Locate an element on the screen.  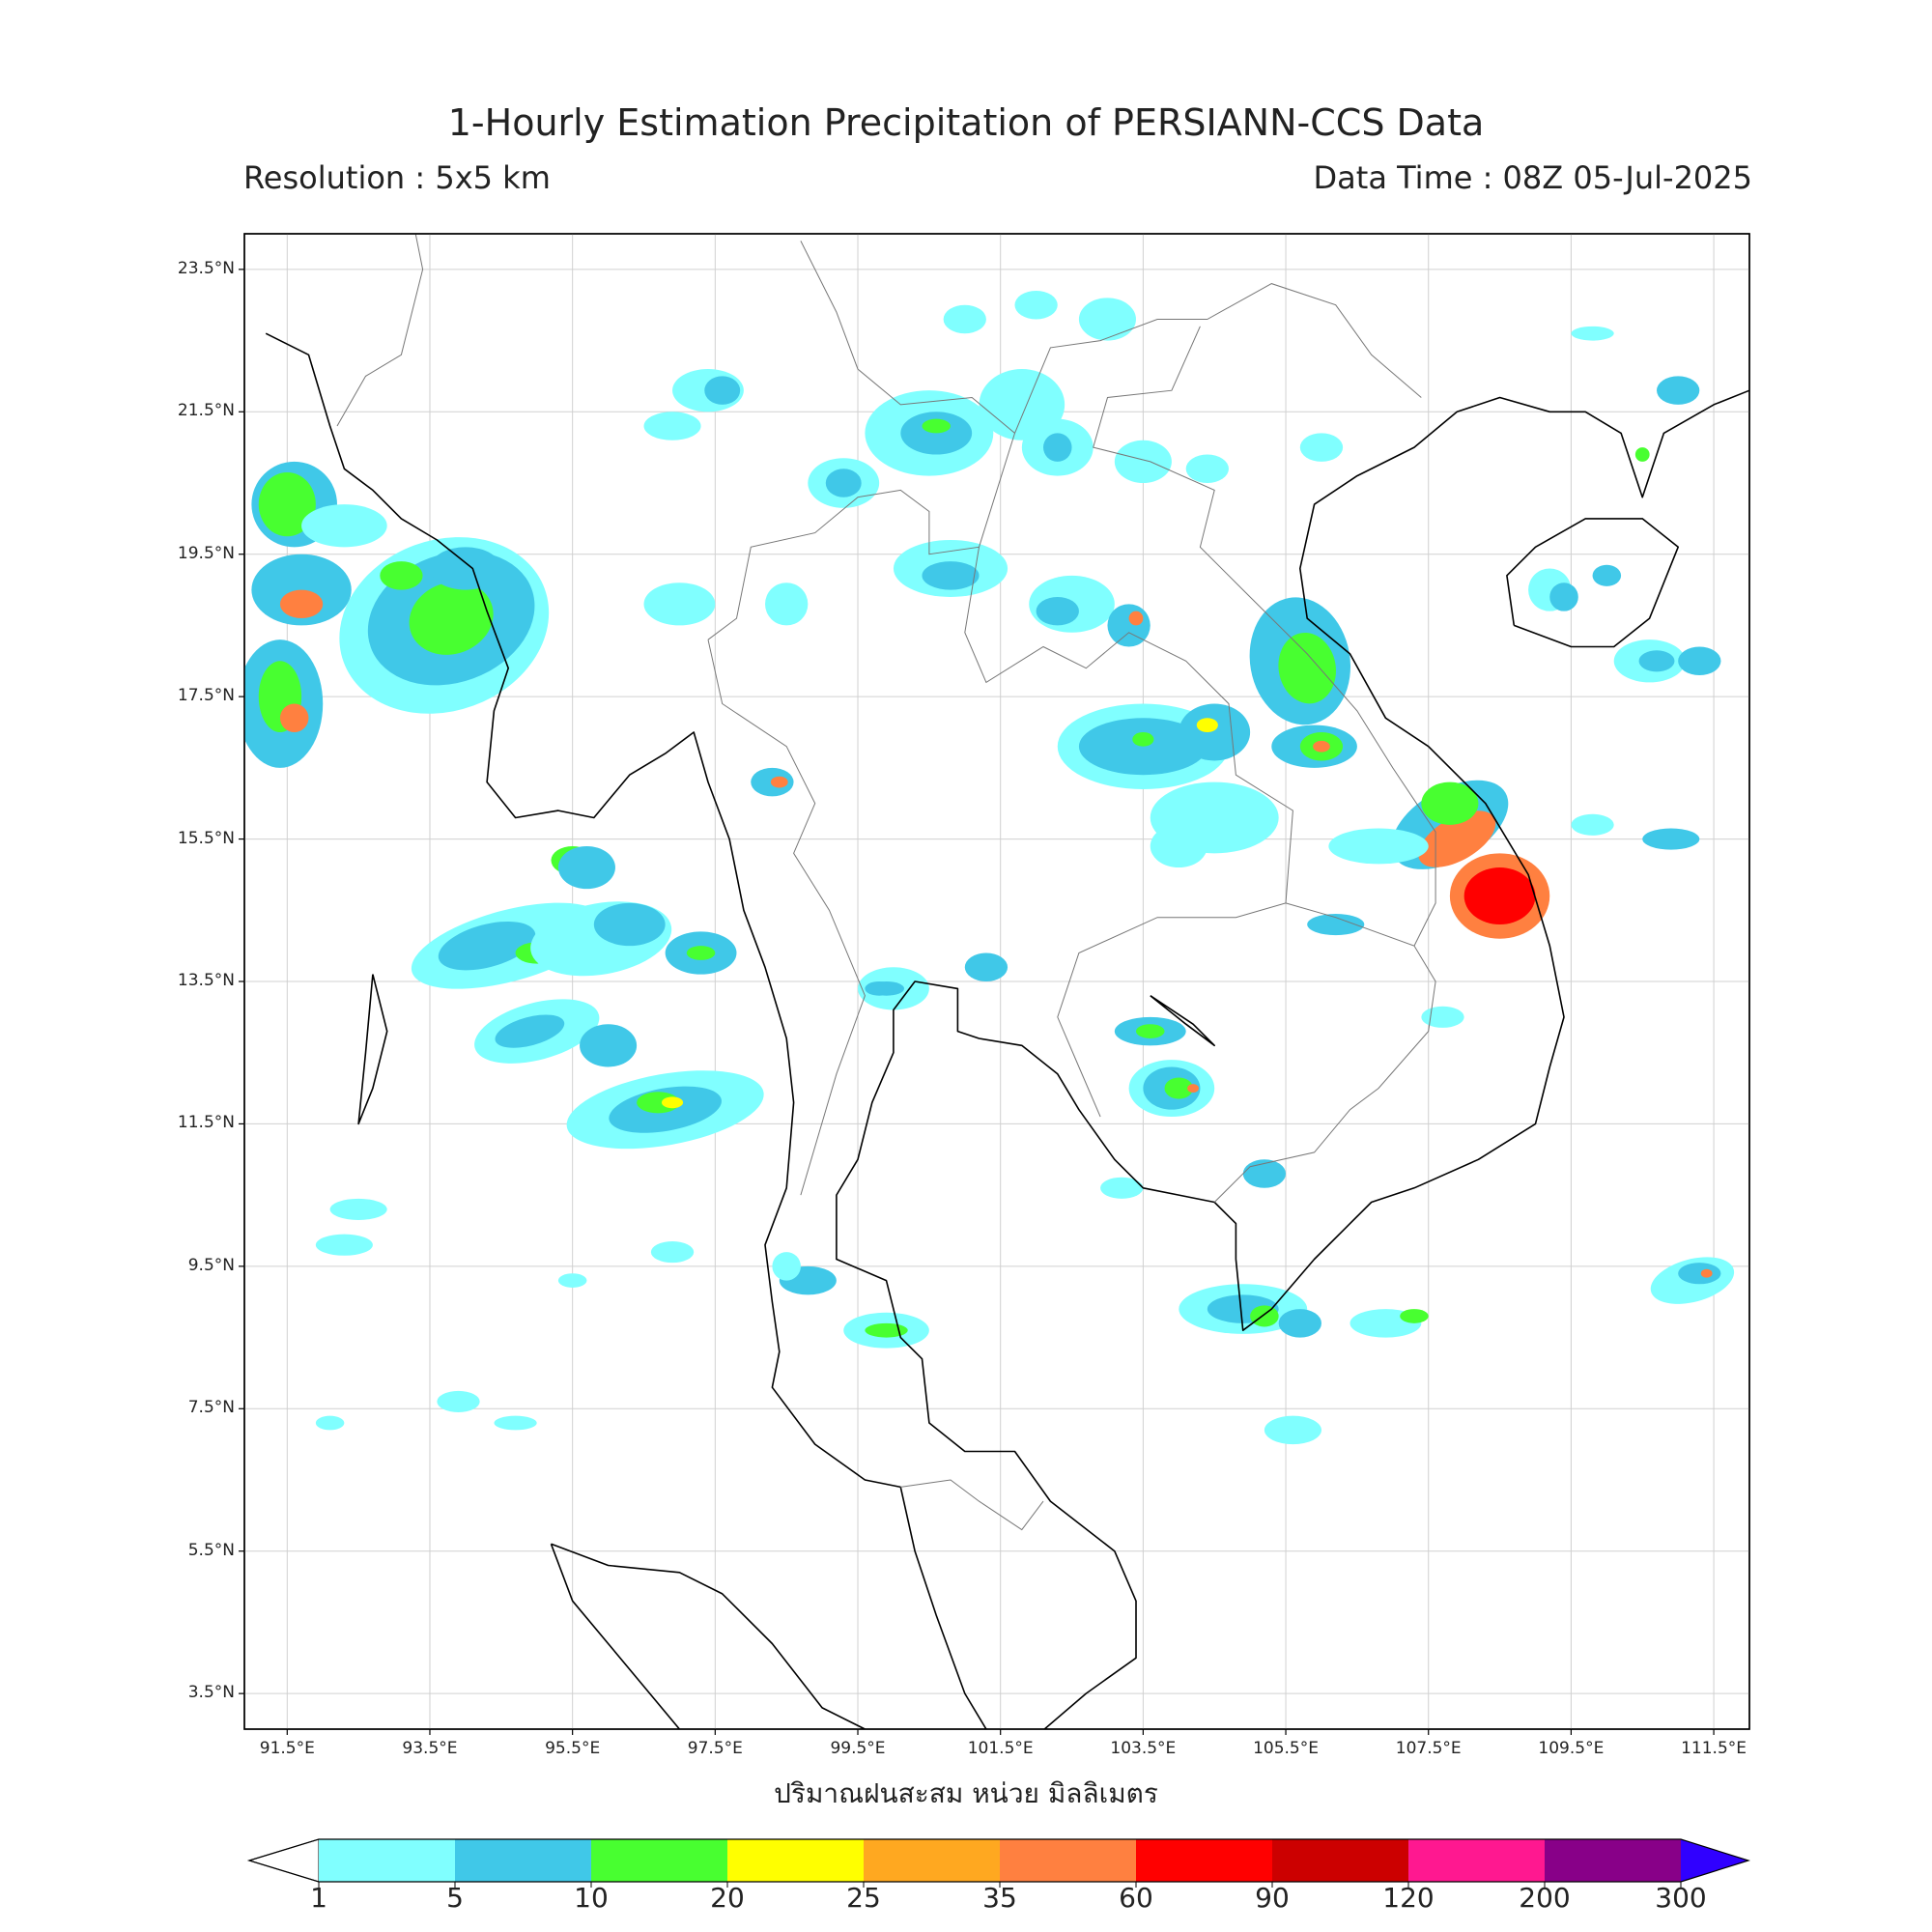
colorbar-over-arrow is located at coordinates (1714, 1860).